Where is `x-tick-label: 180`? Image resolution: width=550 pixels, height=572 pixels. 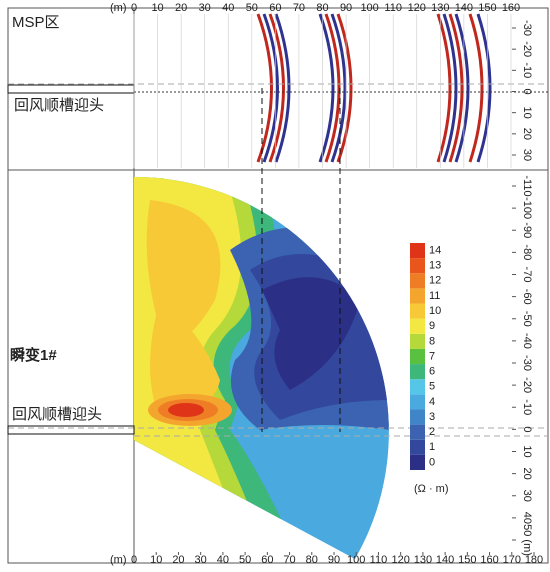
x-tick-label: 180 is located at coordinates (534, 560).